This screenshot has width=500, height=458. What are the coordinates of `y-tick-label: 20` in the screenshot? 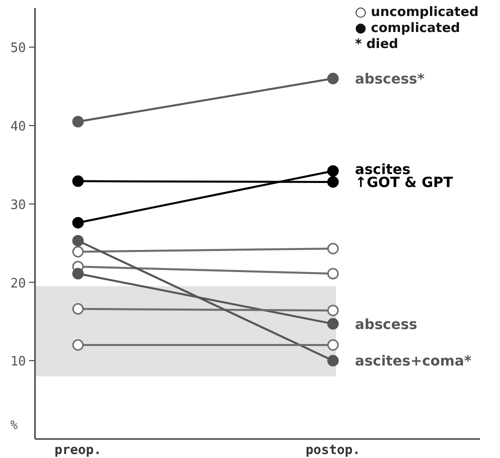 It's located at (18, 284).